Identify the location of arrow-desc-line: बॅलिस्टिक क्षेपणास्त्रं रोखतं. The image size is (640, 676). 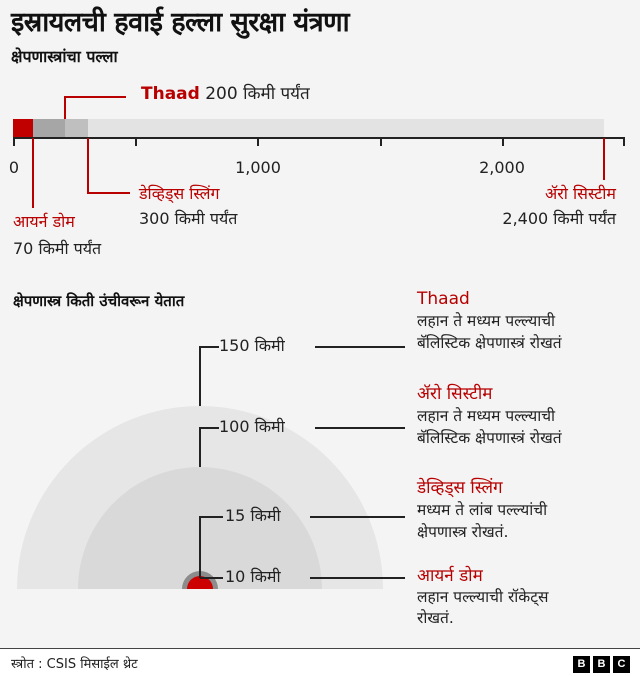
(489, 438).